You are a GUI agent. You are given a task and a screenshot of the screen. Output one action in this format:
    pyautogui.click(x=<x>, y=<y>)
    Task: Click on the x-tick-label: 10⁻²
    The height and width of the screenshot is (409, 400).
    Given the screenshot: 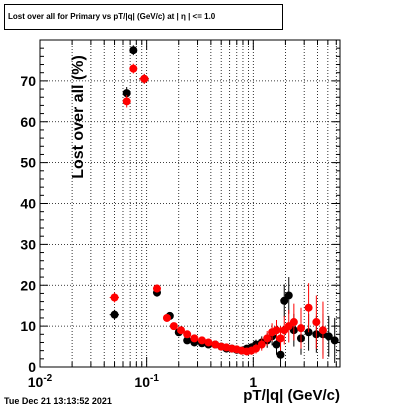 What is the action you would take?
    pyautogui.click(x=40, y=381)
    